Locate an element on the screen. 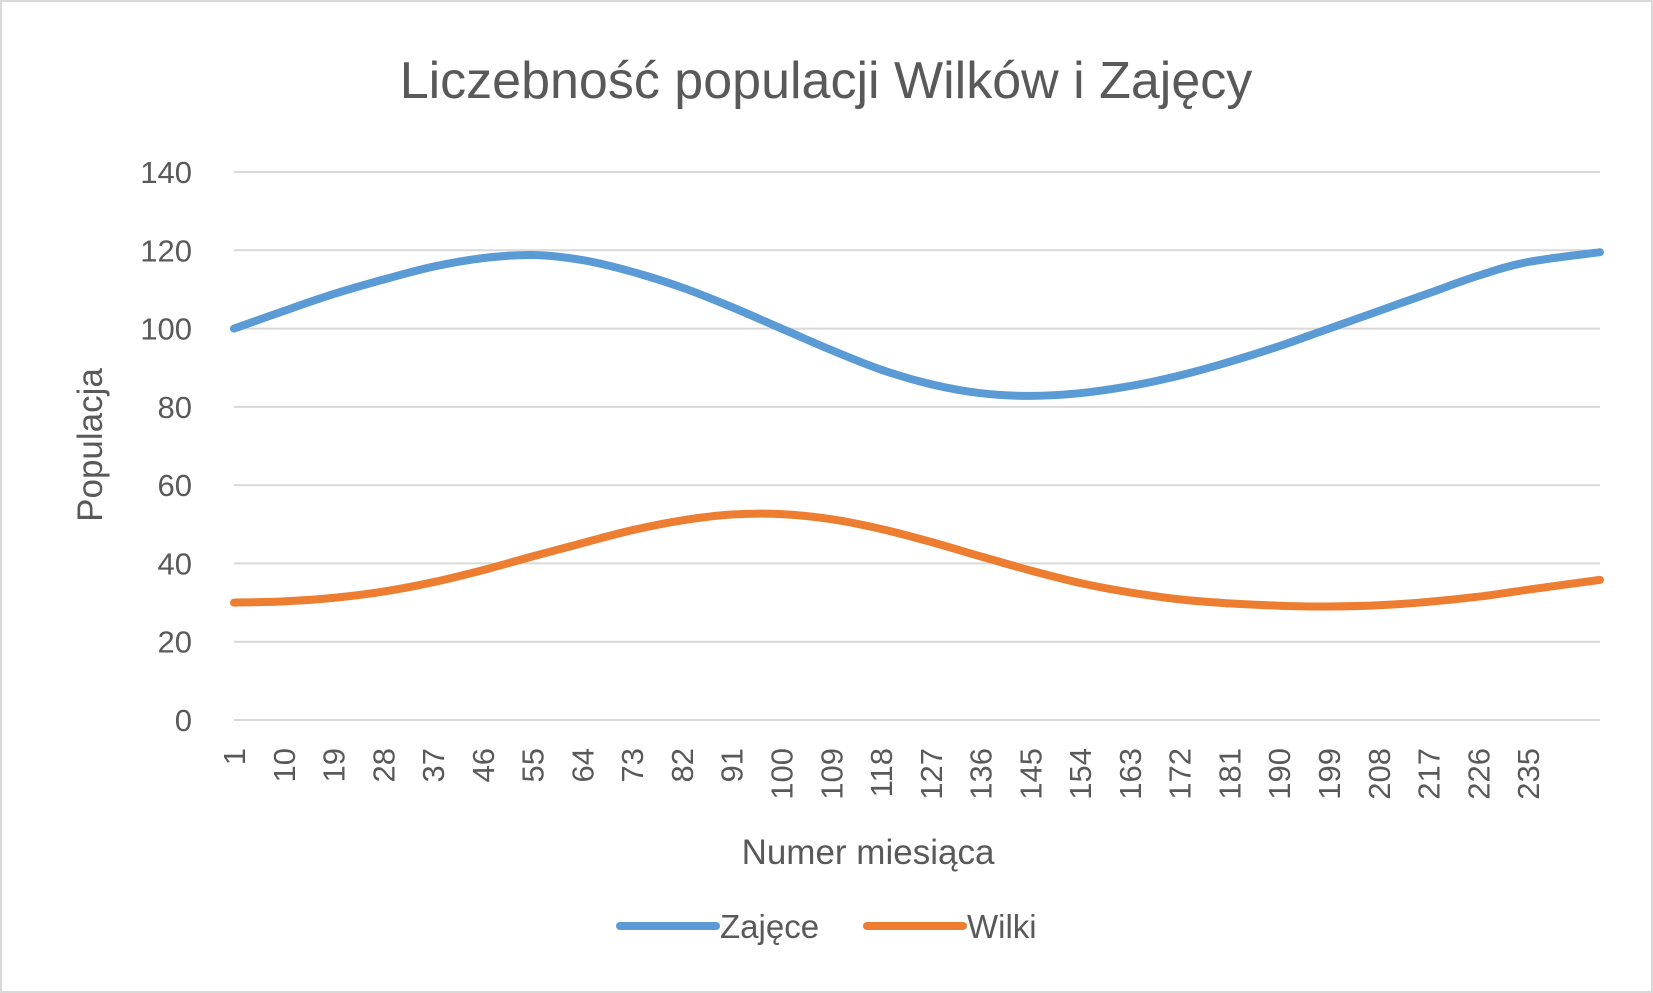 This screenshot has width=1653, height=993. x-tick-label: 172 is located at coordinates (1180, 774).